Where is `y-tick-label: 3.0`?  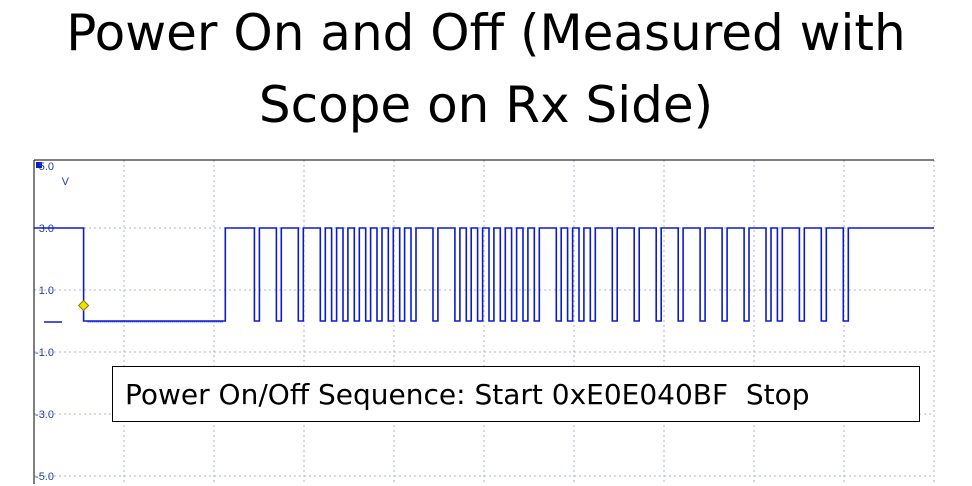 y-tick-label: 3.0 is located at coordinates (46, 229).